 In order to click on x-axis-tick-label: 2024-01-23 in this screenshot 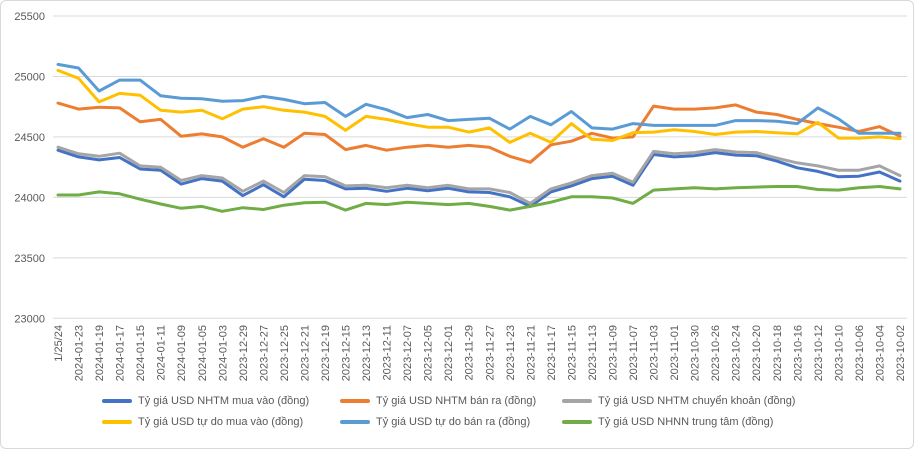, I will do `click(80, 353)`.